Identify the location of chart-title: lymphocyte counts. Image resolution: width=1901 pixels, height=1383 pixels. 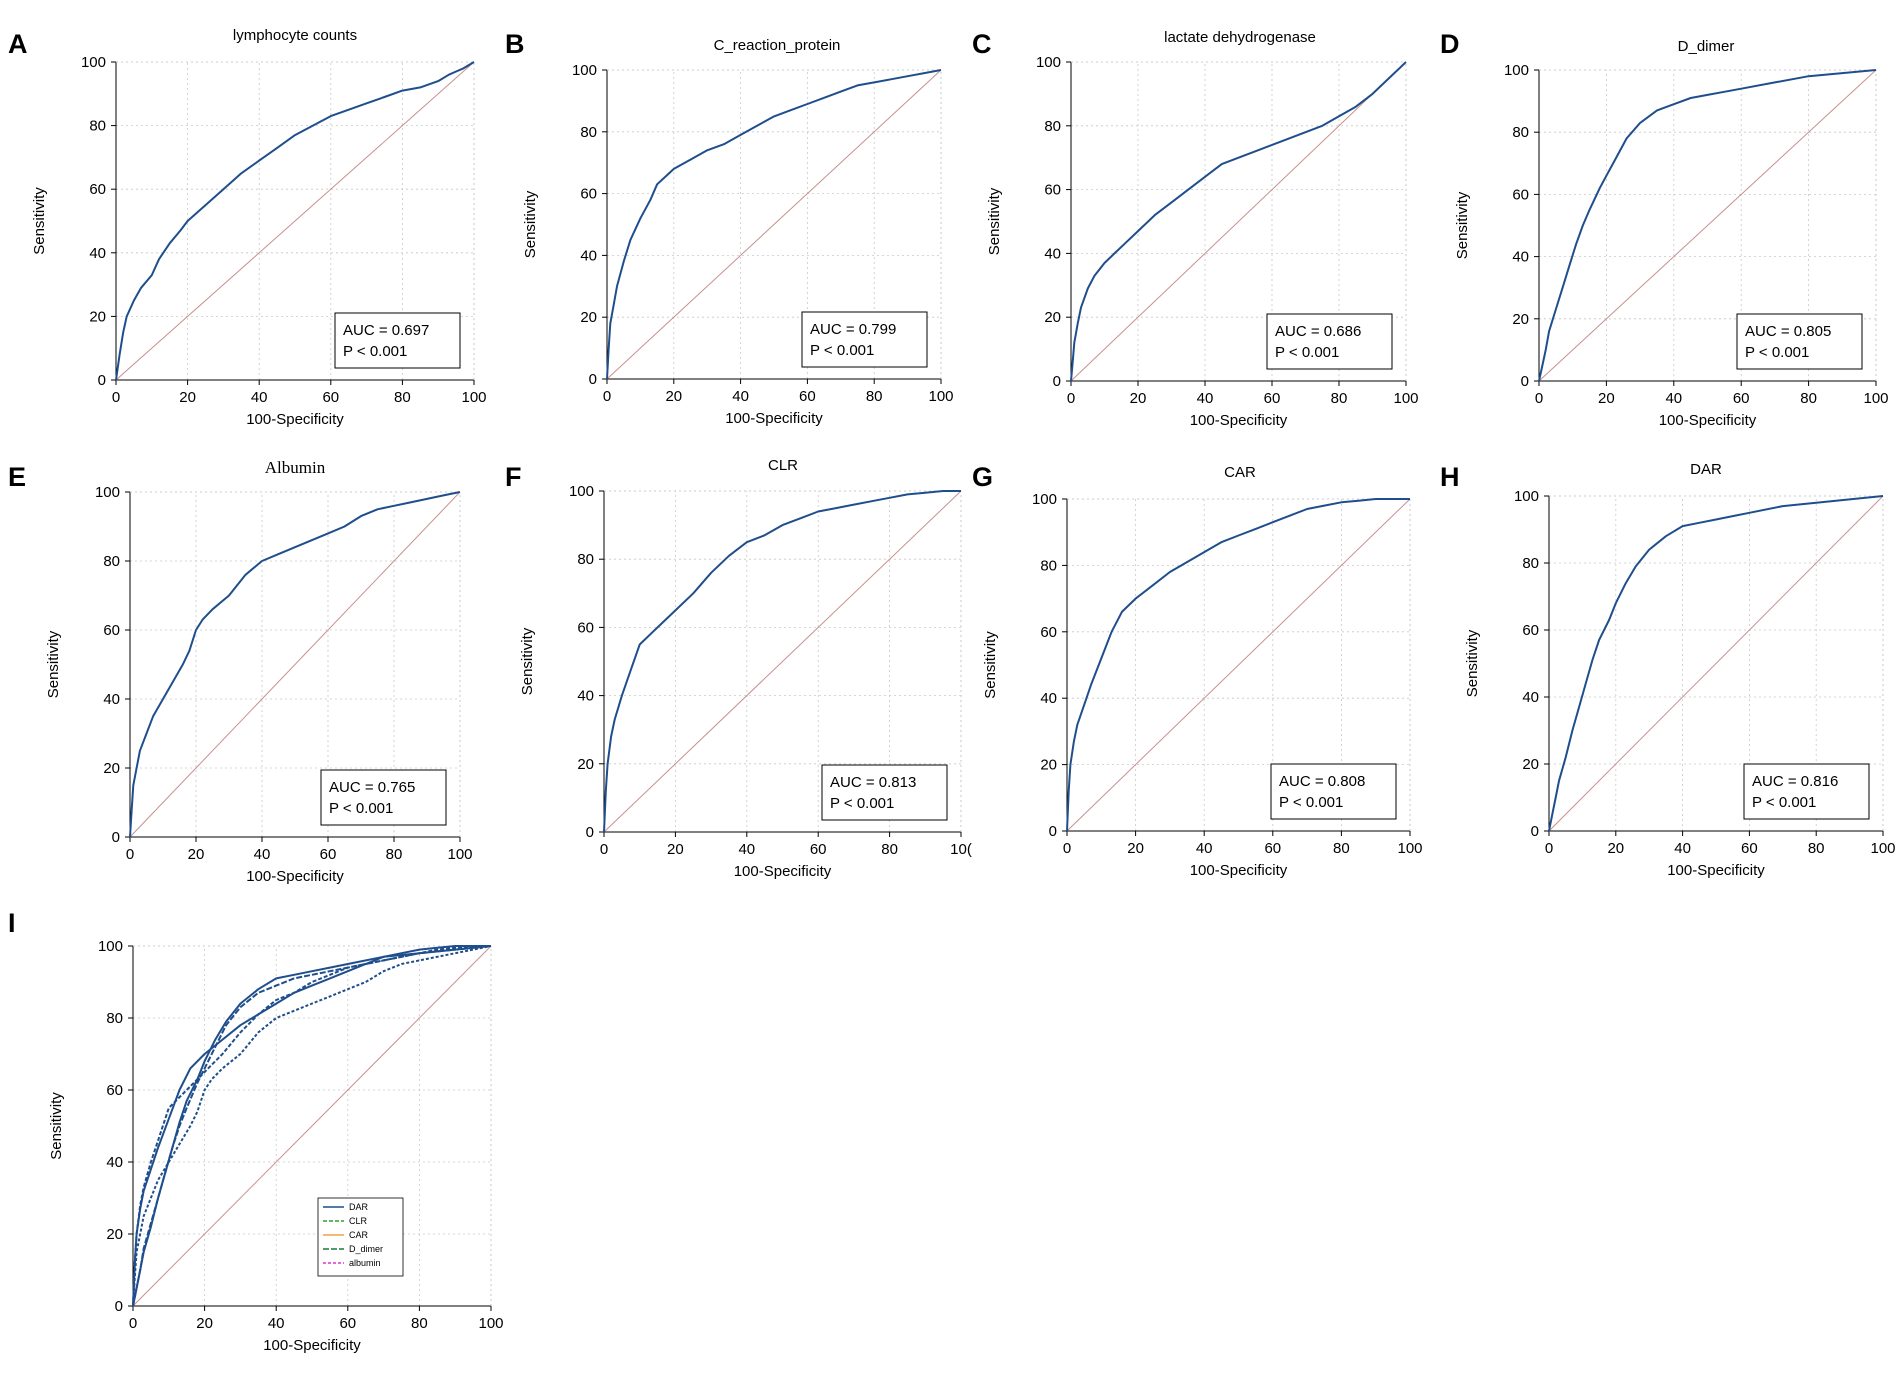
(295, 35).